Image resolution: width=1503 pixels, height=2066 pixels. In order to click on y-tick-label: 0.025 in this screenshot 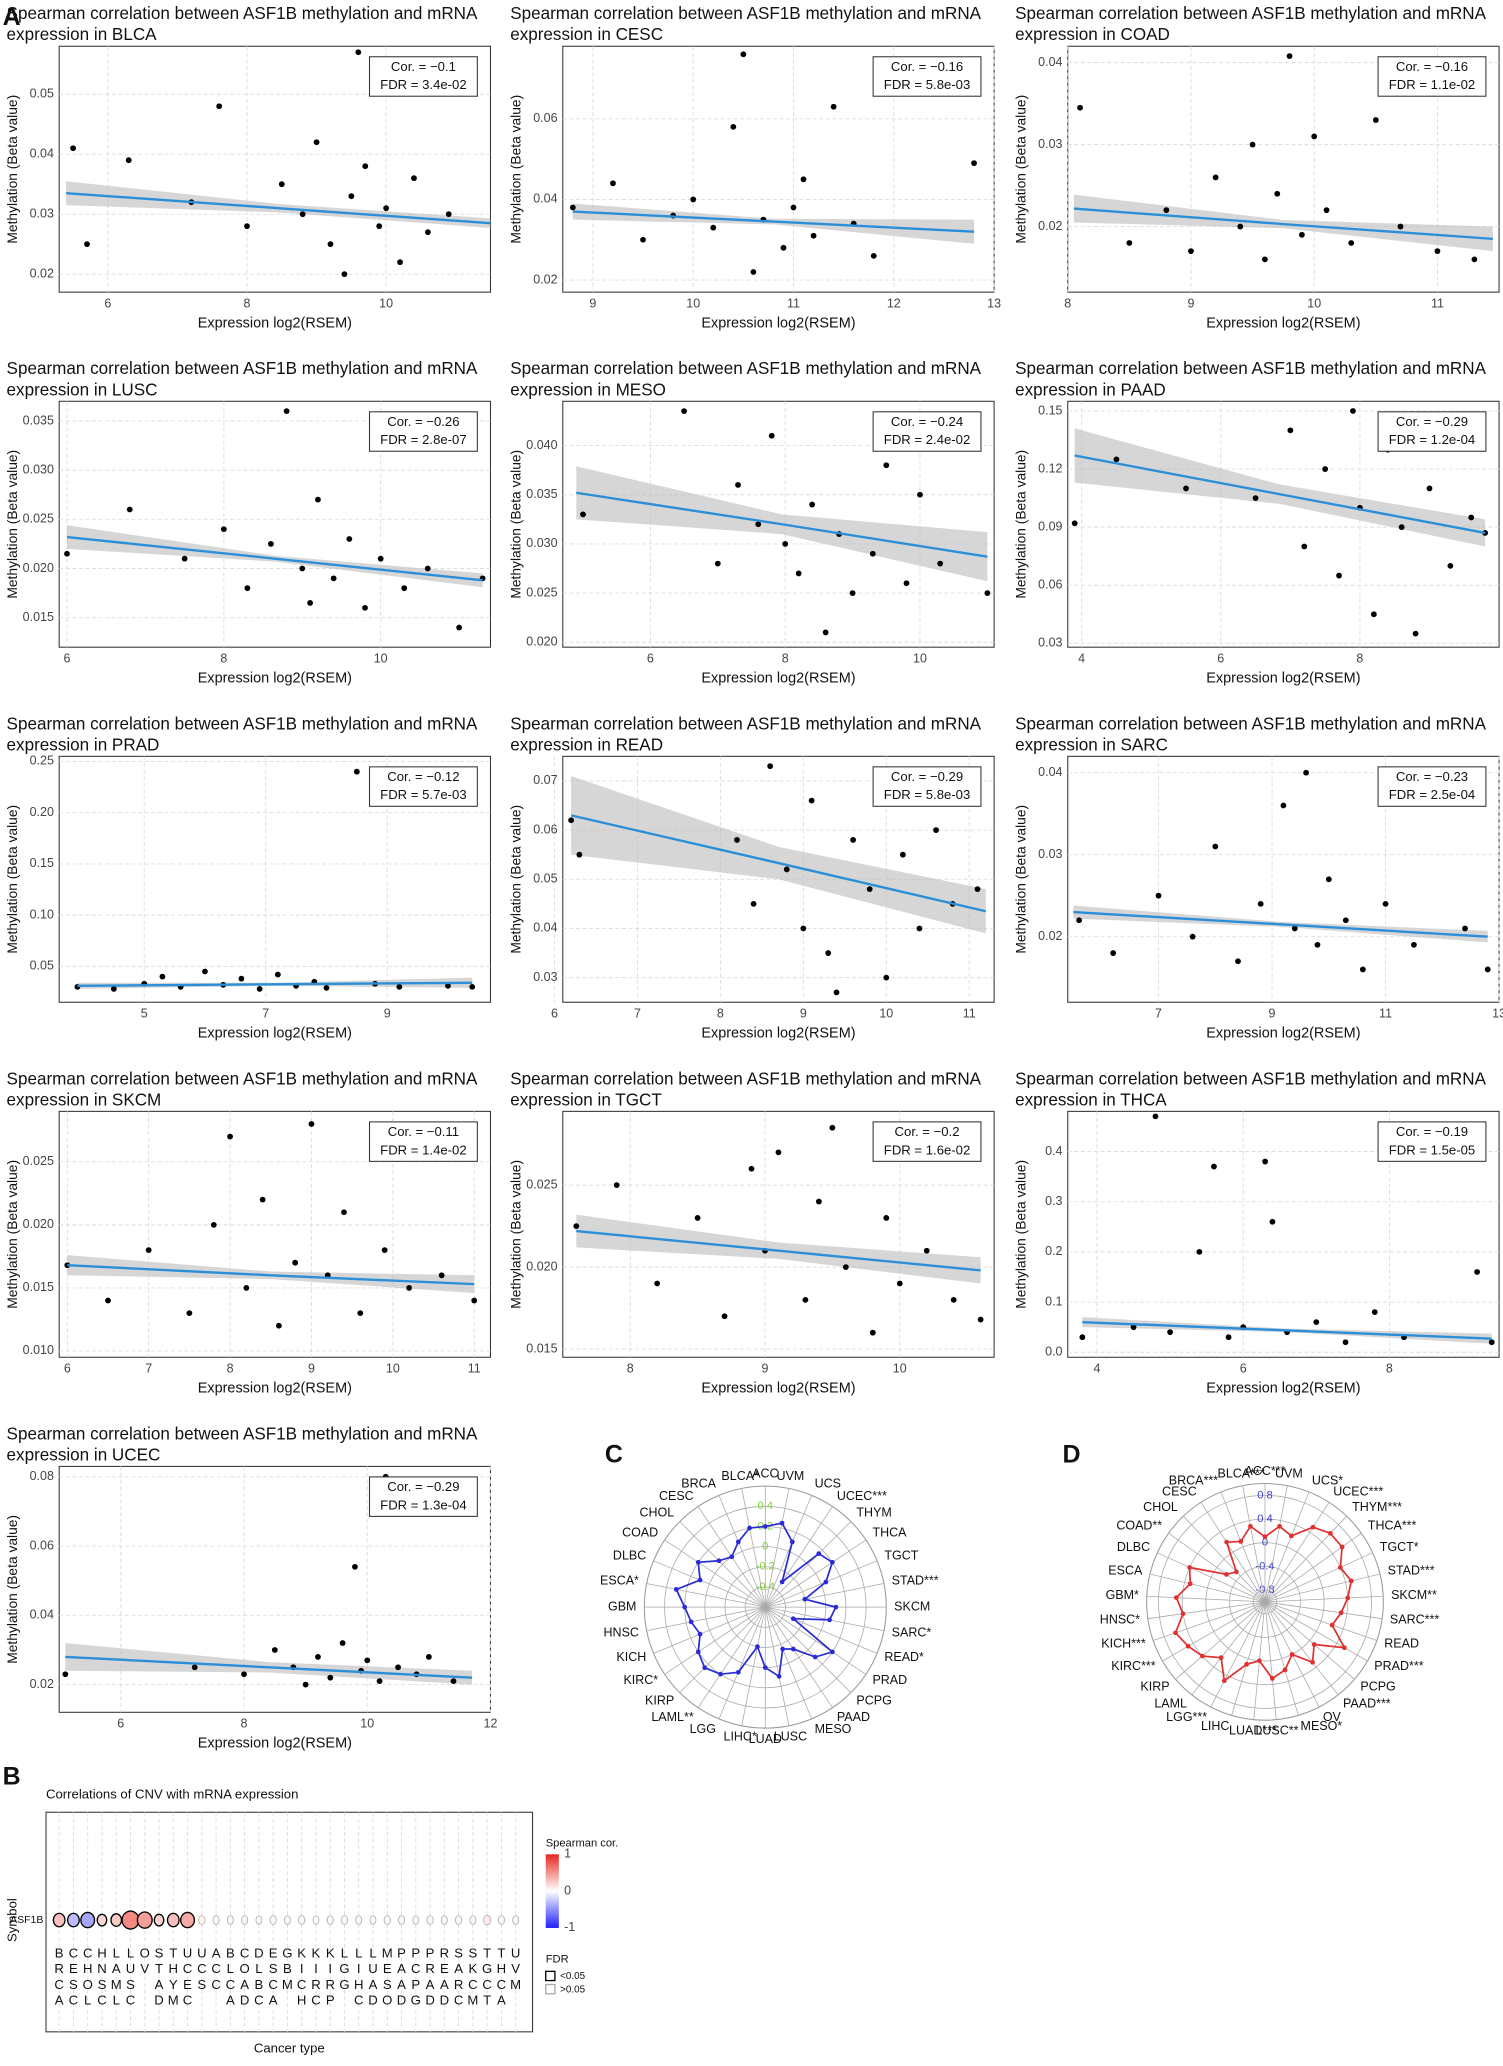, I will do `click(38, 519)`.